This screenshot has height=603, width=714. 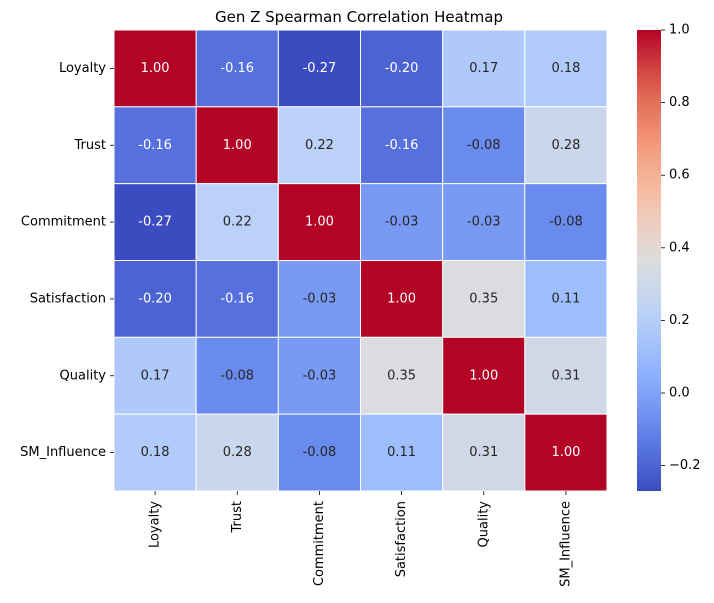 What do you see at coordinates (90, 145) in the screenshot?
I see `y-tick-label: Trust` at bounding box center [90, 145].